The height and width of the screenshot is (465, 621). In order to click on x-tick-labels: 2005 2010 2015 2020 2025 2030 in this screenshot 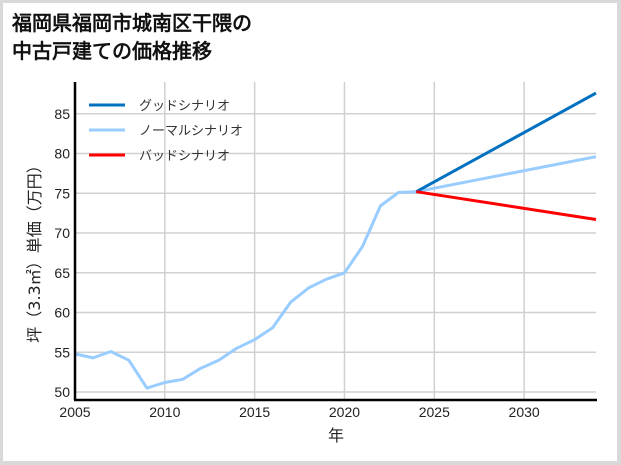, I will do `click(299, 412)`.